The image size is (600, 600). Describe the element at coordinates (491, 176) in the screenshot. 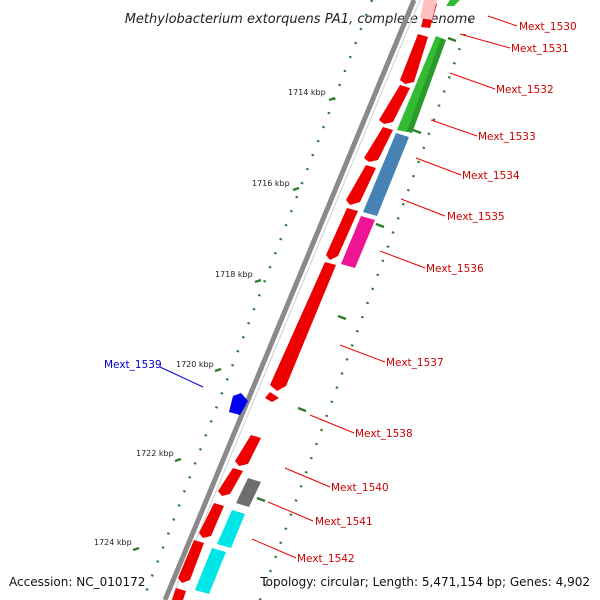

I see `gene-label: Mext_1534` at that location.